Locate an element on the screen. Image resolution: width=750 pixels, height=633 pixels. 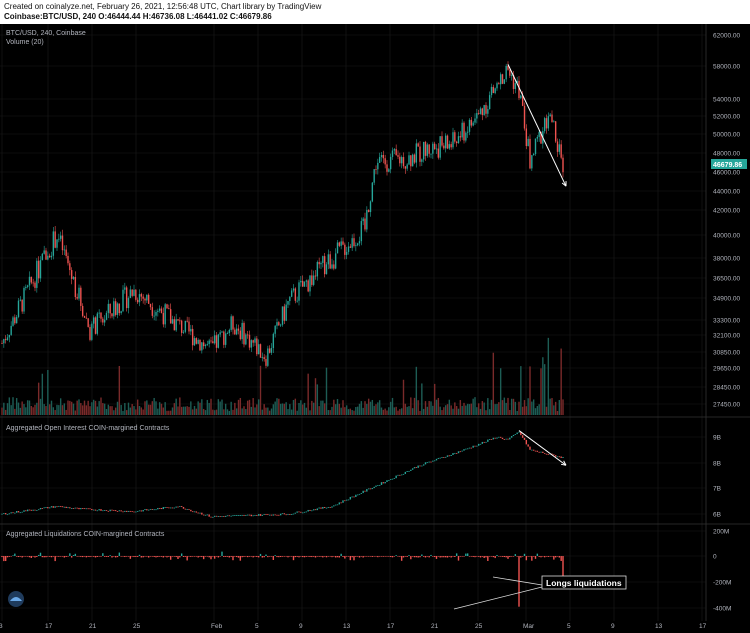
price-trend-arrow-head is located at coordinates (564, 184).